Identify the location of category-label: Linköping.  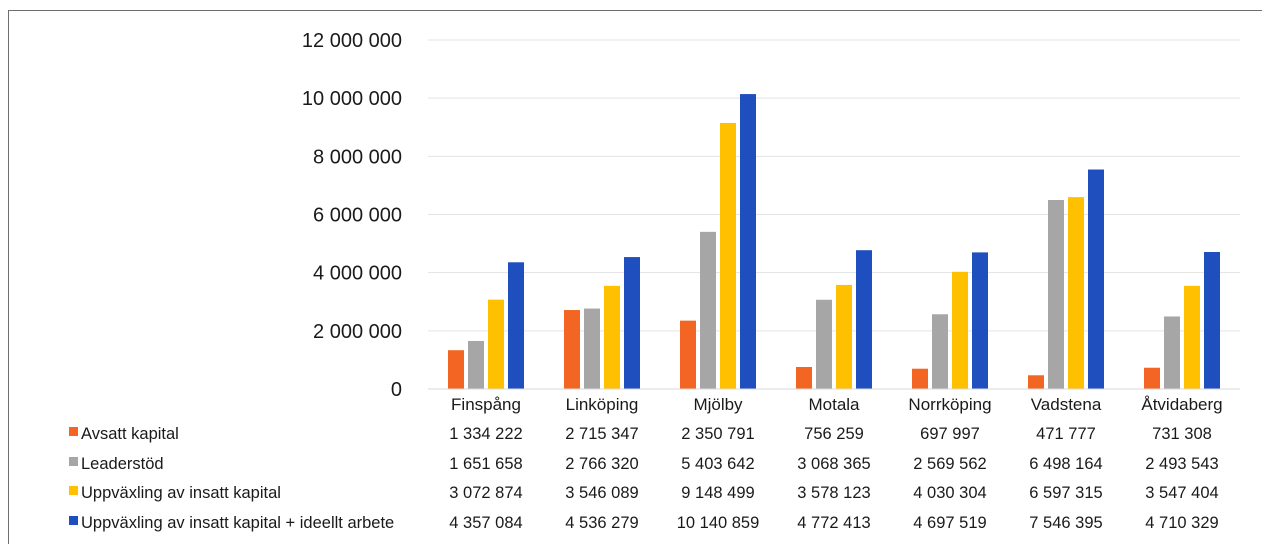
(602, 404).